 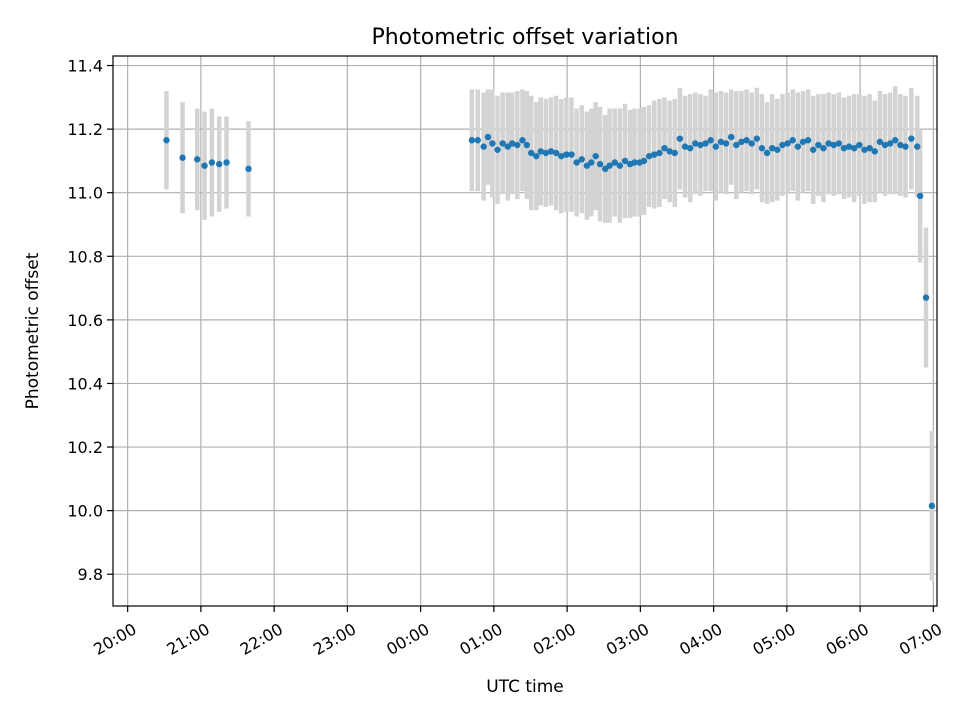 What do you see at coordinates (85, 511) in the screenshot?
I see `y-tick-label: 10.0` at bounding box center [85, 511].